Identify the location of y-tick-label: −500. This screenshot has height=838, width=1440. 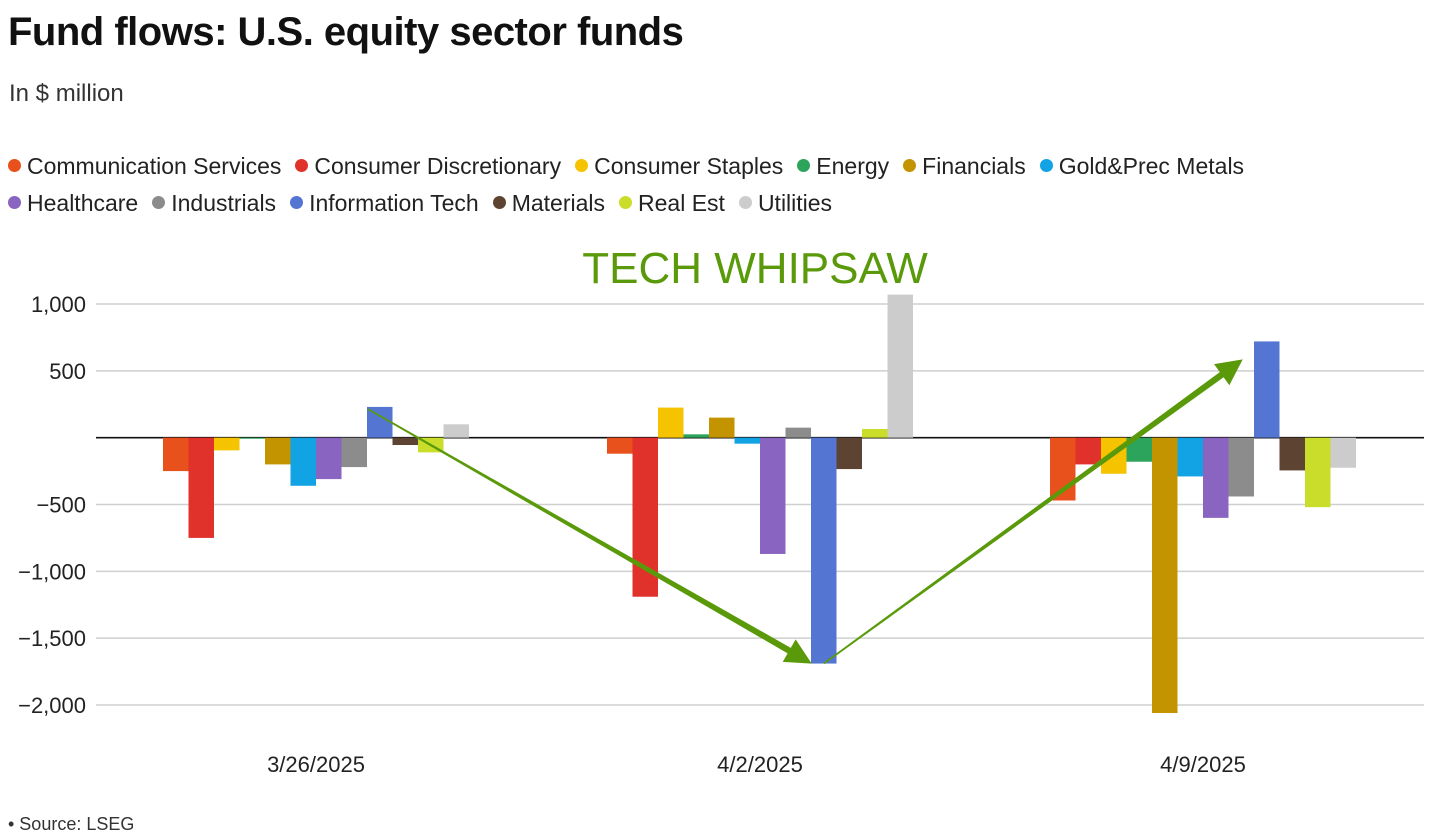
(61, 505).